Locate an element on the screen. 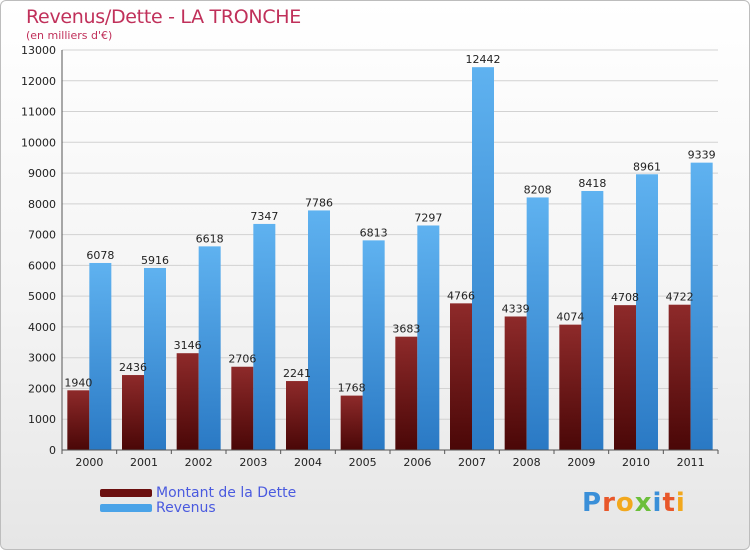 Image resolution: width=750 pixels, height=550 pixels. data-label: 2241 is located at coordinates (297, 373).